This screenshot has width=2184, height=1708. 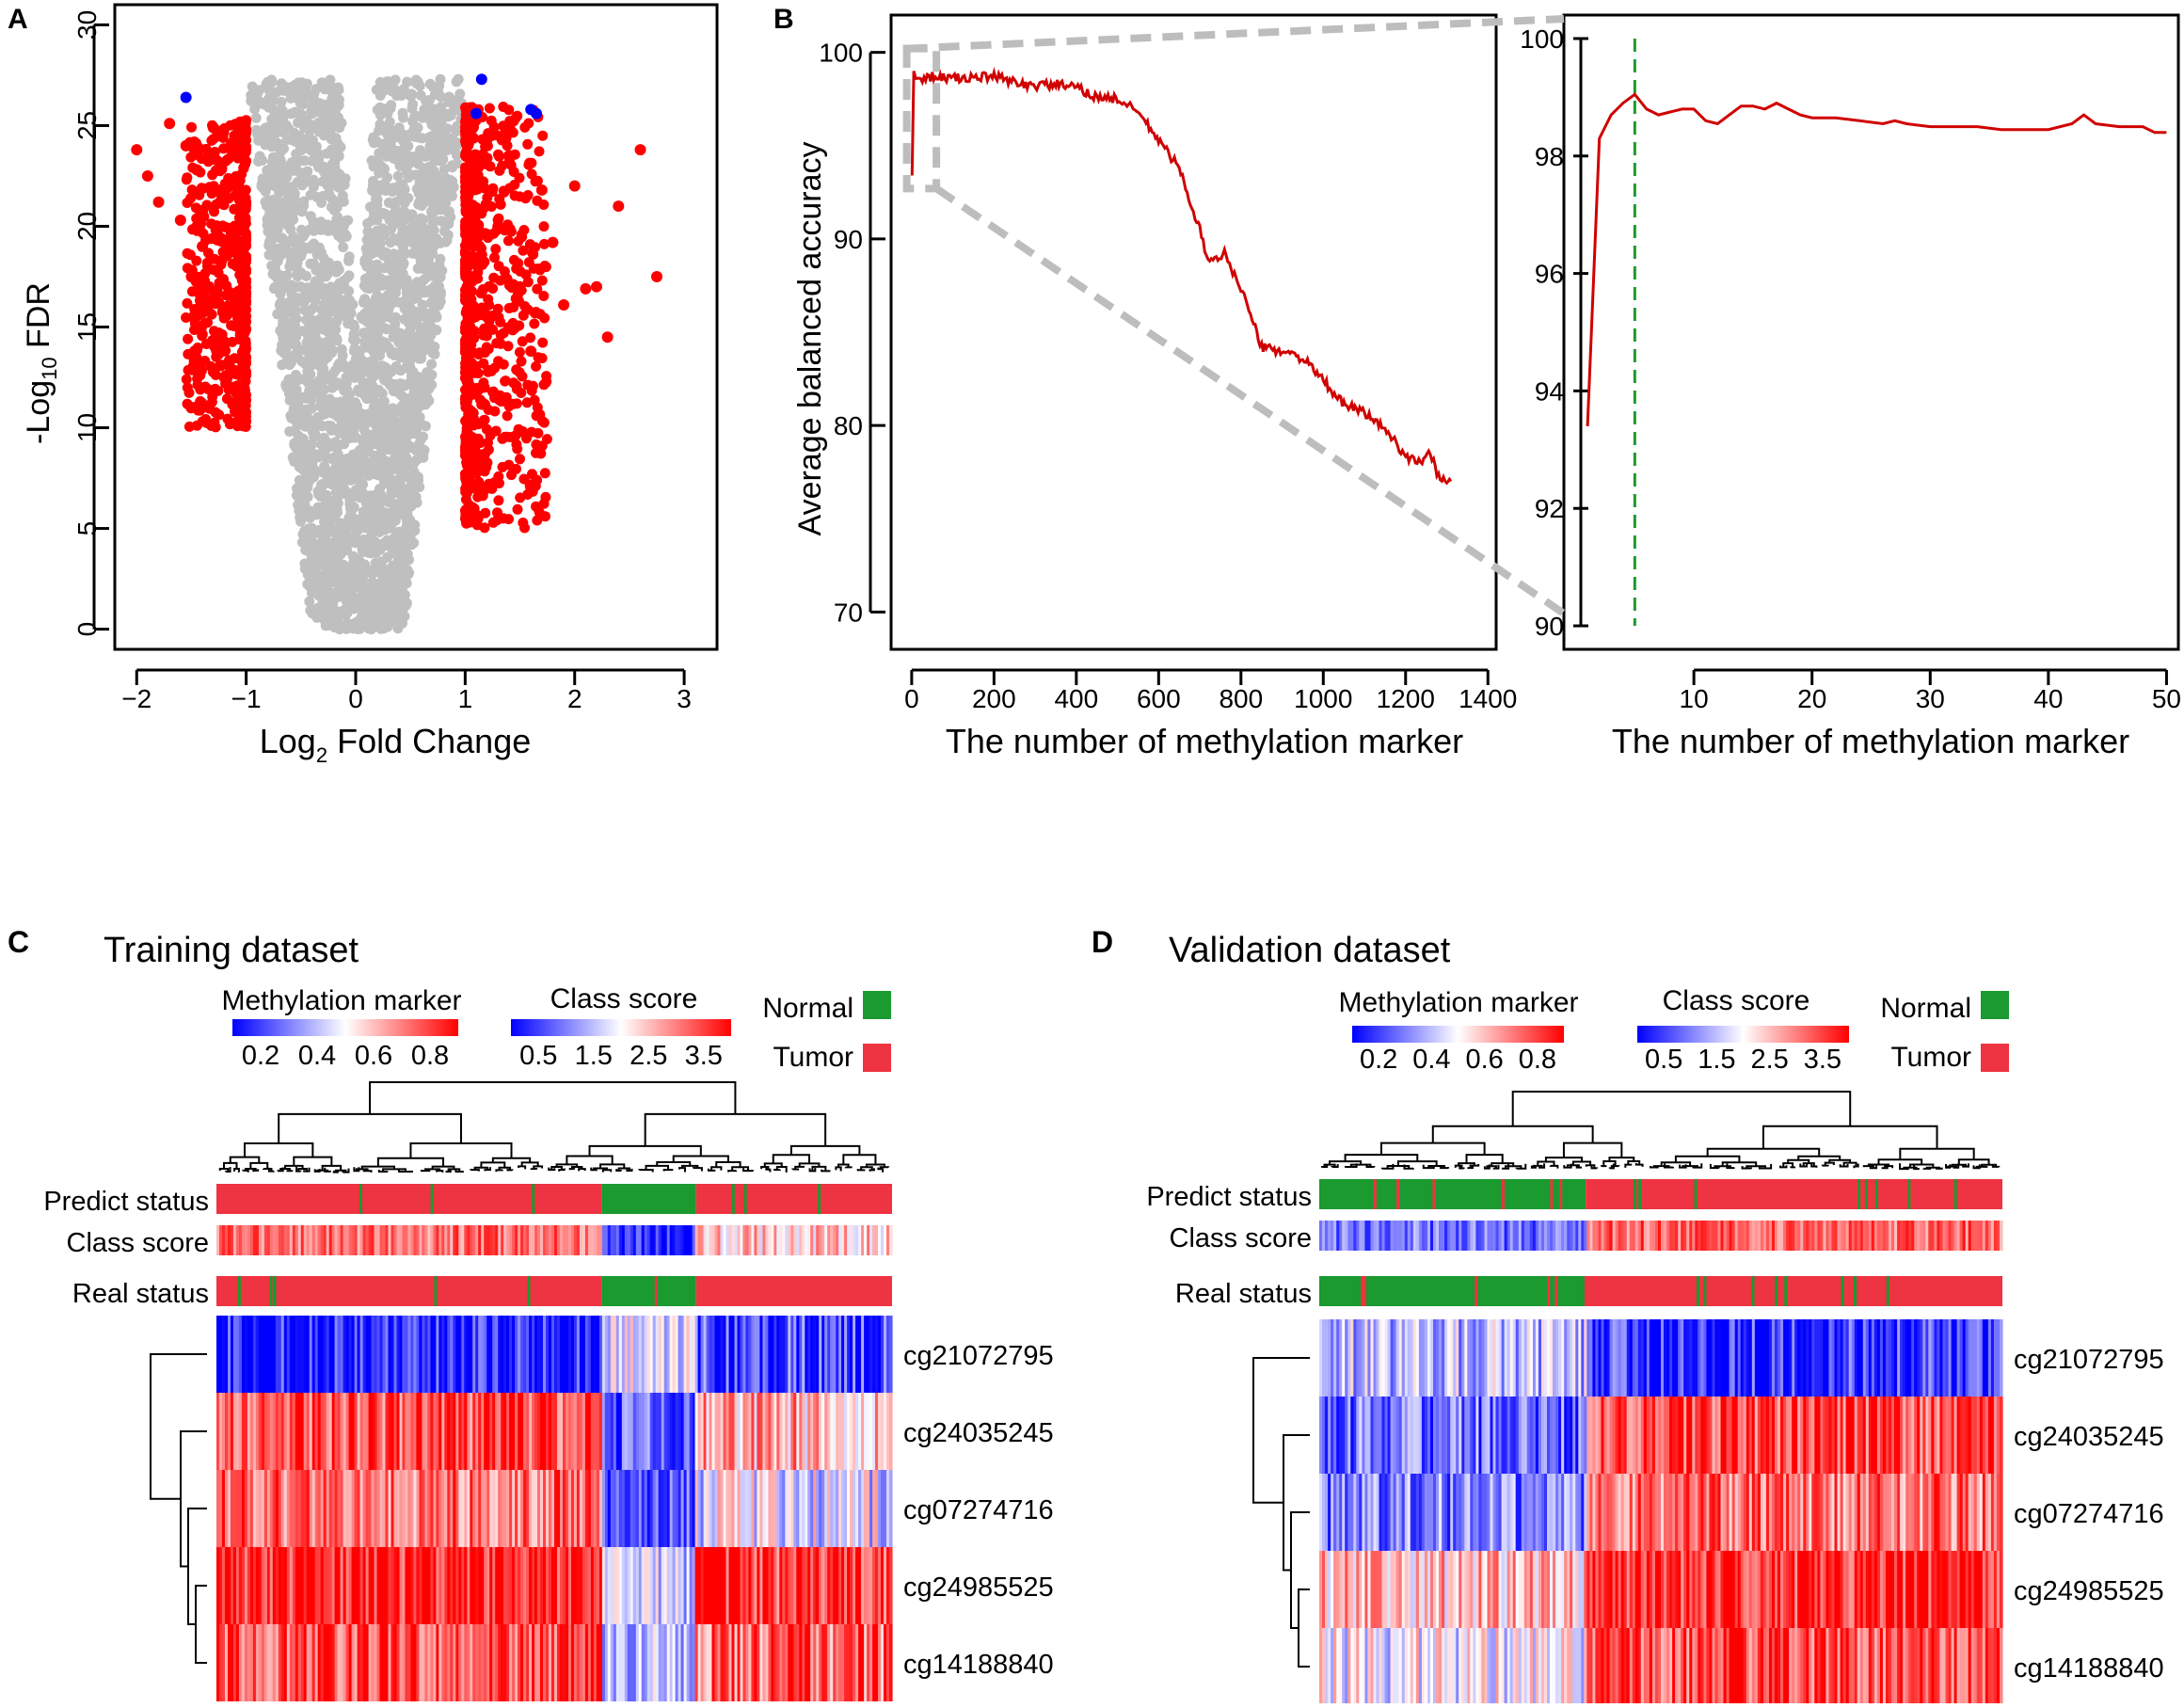 What do you see at coordinates (1549, 156) in the screenshot?
I see `y-tick-label-b2: 98` at bounding box center [1549, 156].